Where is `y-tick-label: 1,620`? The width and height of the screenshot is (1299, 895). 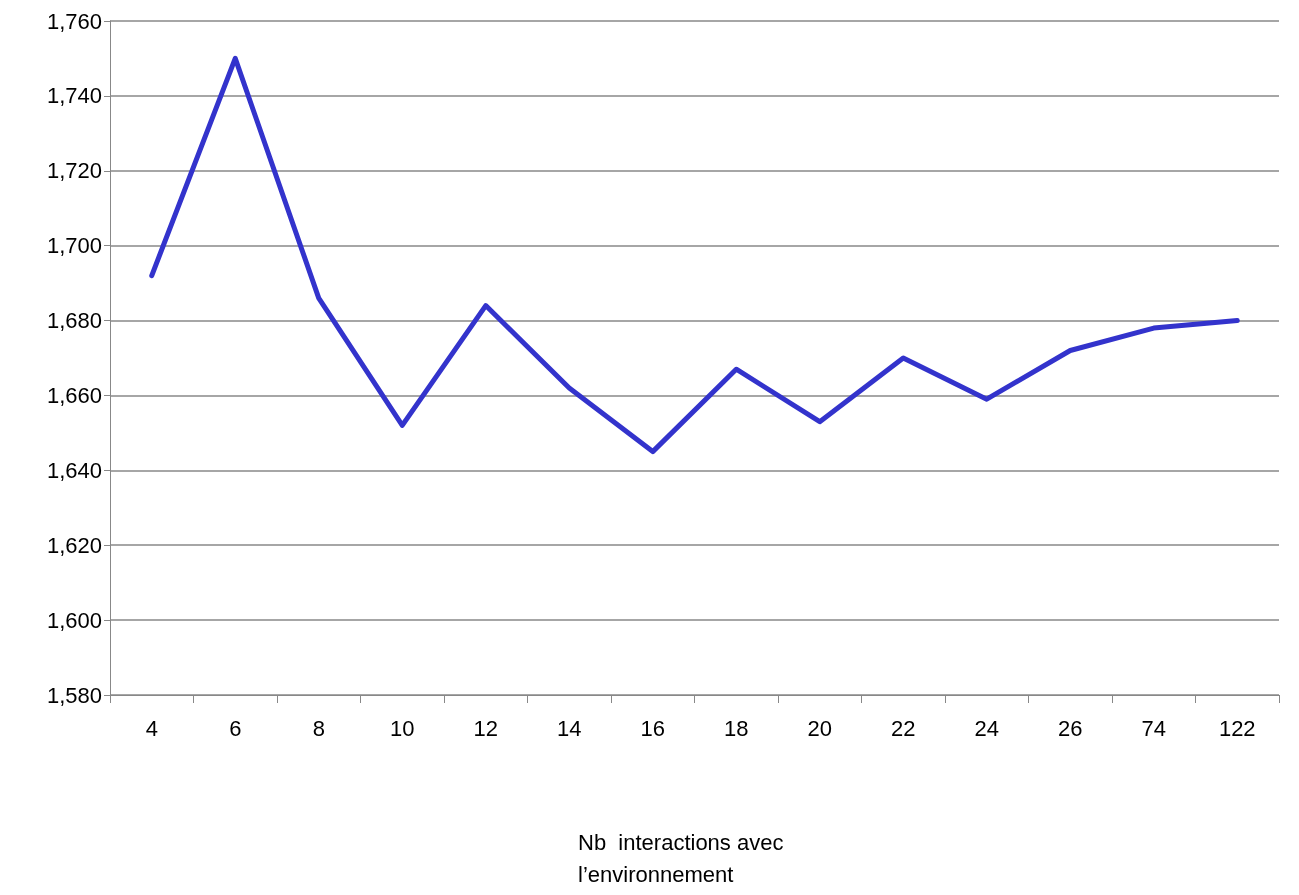
y-tick-label: 1,620 is located at coordinates (74, 545).